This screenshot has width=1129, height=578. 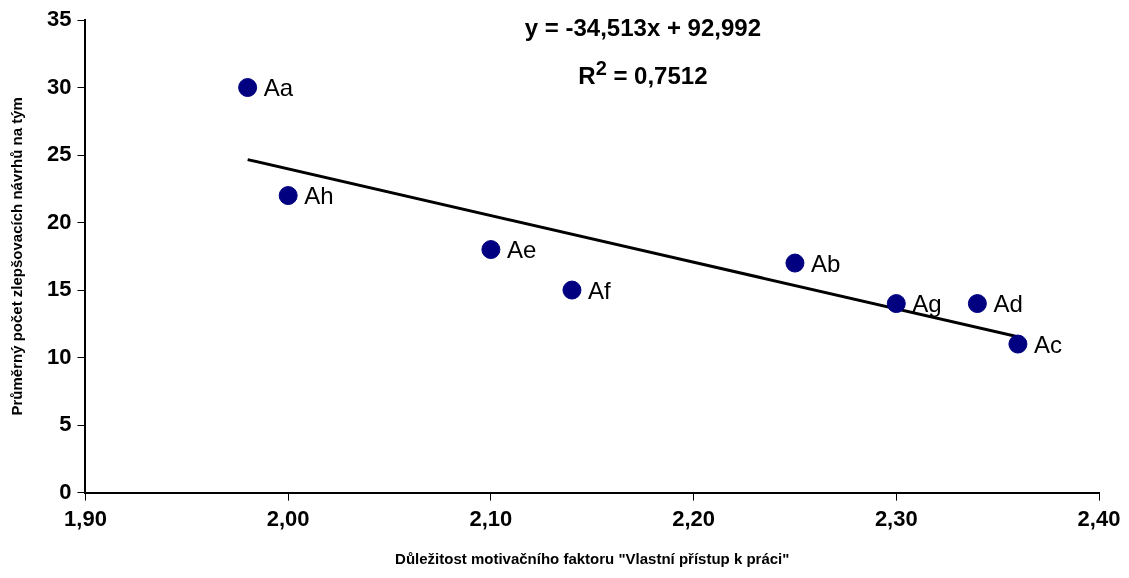 What do you see at coordinates (59, 154) in the screenshot?
I see `y-tick-label: 25` at bounding box center [59, 154].